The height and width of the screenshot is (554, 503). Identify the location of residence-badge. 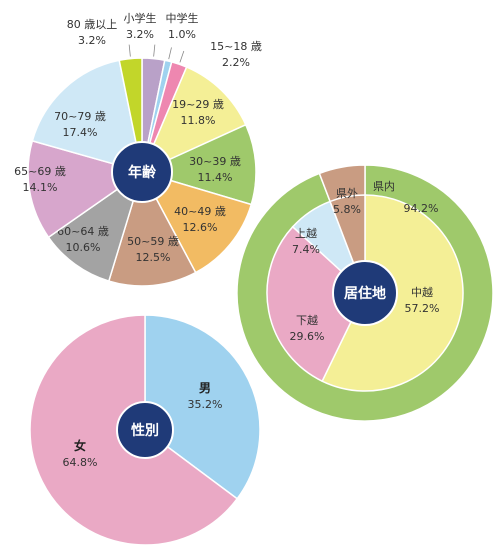
(365, 293).